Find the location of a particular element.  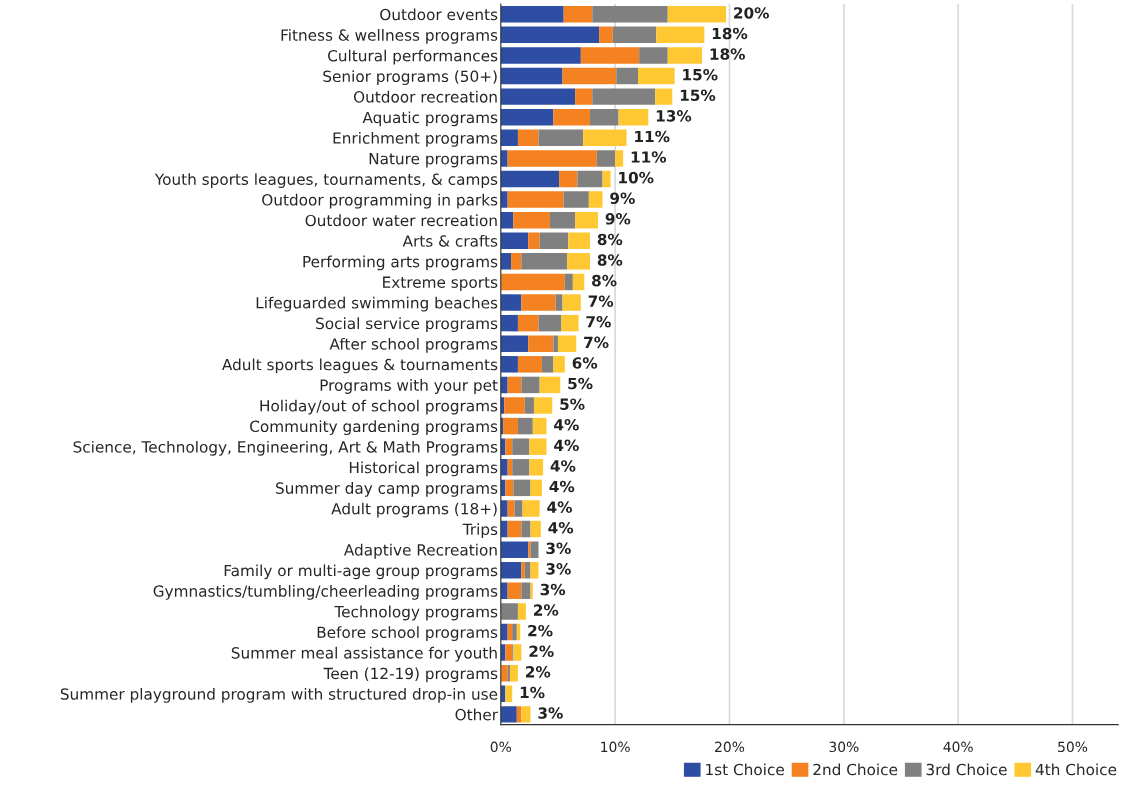

y-tick-label: Family or multi-age group programs is located at coordinates (361, 572).